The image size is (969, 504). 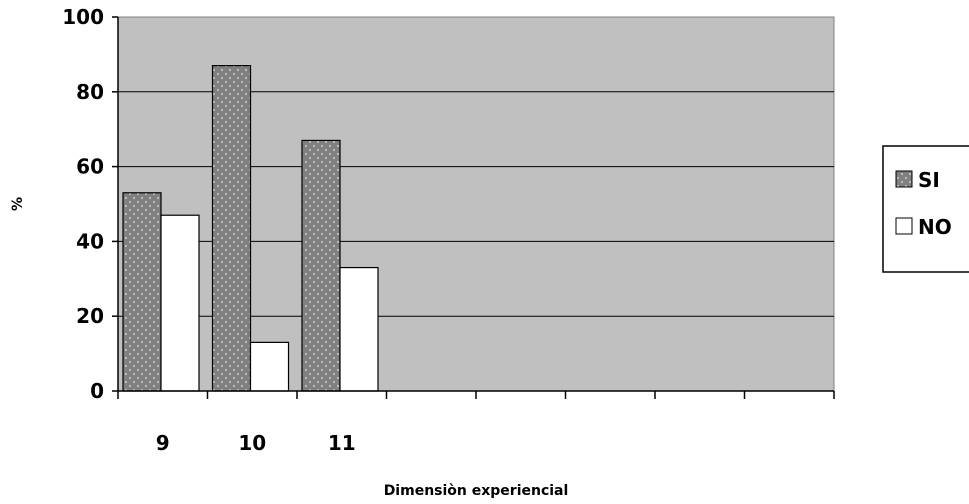 What do you see at coordinates (90, 316) in the screenshot?
I see `y-tick-label: 20` at bounding box center [90, 316].